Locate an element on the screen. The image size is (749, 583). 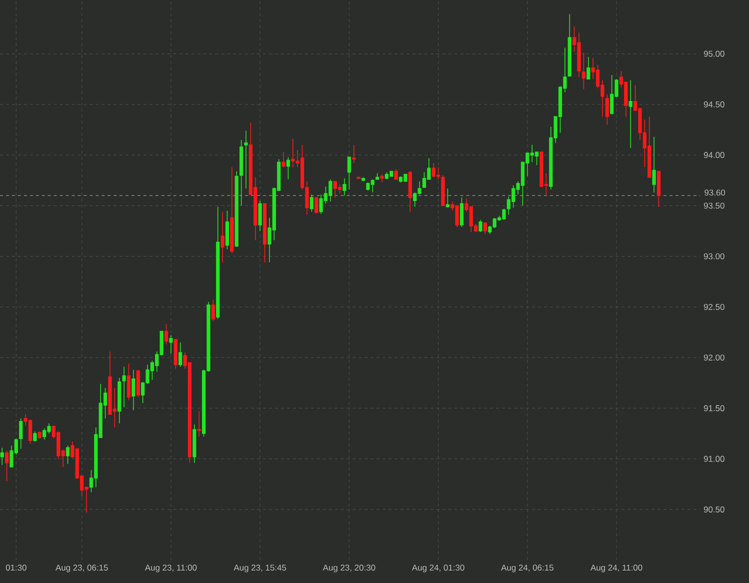
x-tick-label: Aug 24, 06:15 is located at coordinates (527, 568).